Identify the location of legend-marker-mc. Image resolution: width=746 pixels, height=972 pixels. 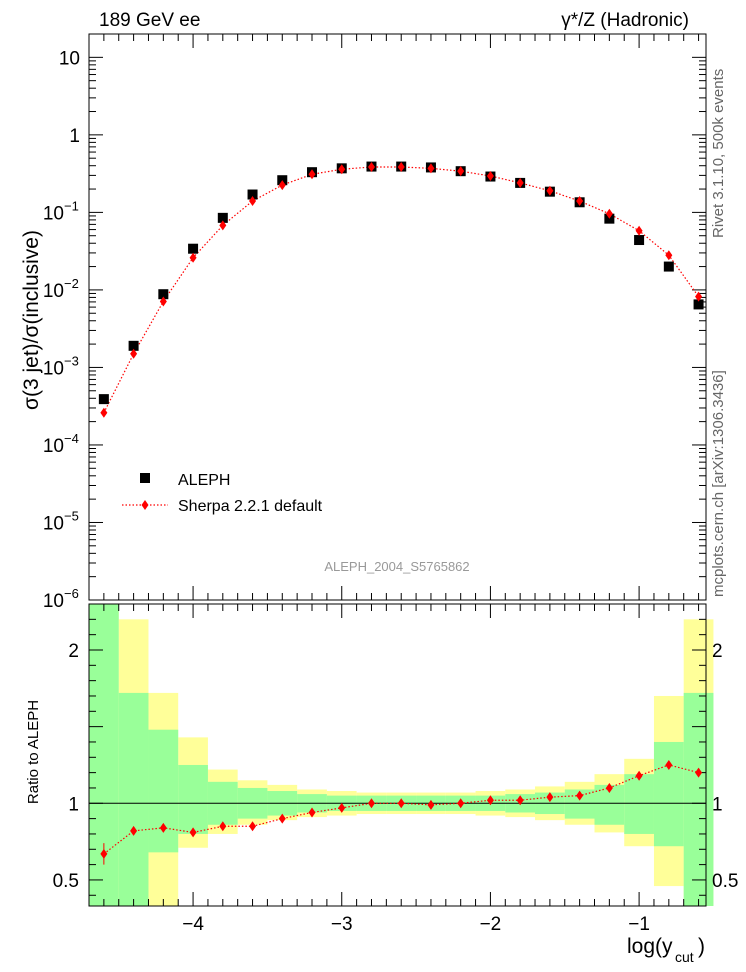
(145, 505).